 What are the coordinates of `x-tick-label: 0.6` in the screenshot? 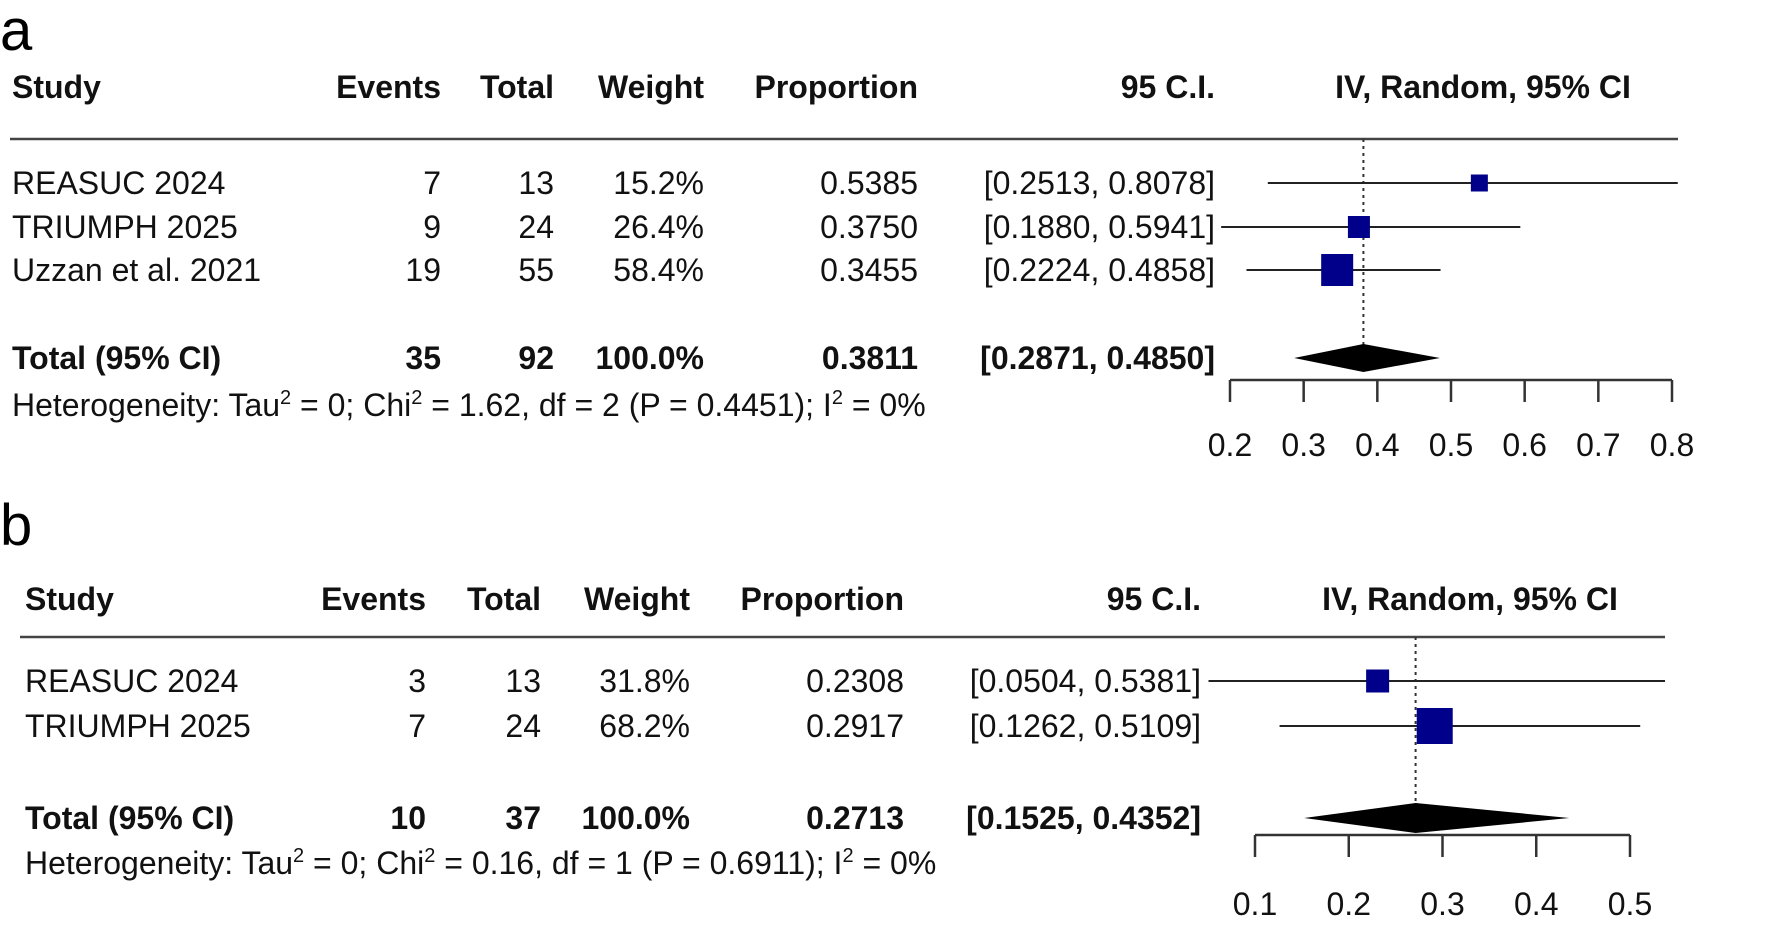 It's located at (1524, 445).